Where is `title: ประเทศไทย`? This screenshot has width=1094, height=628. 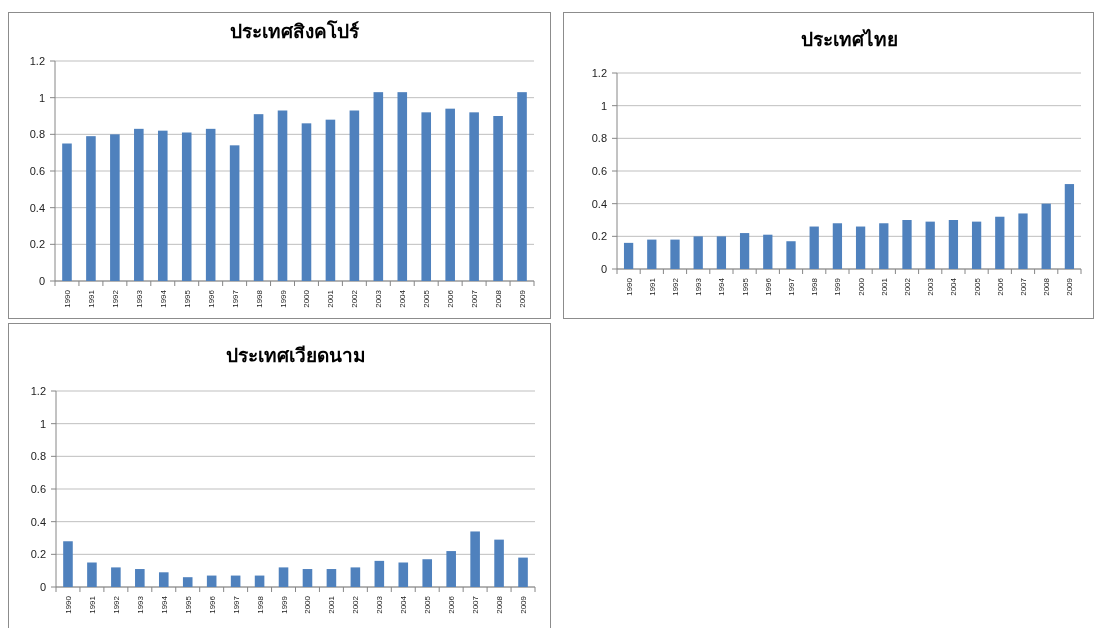 title: ประเทศไทย is located at coordinates (849, 39).